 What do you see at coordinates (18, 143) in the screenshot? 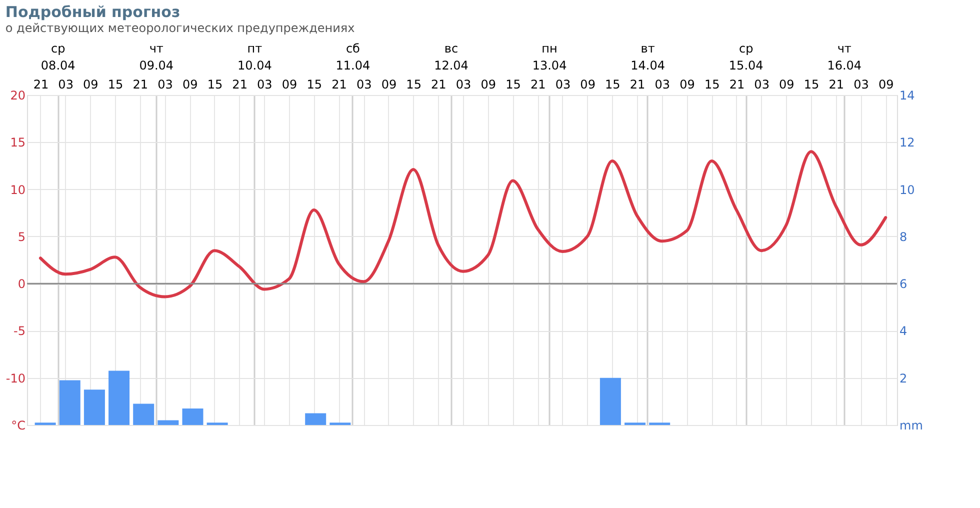
I see `y-tick-label: 15` at bounding box center [18, 143].